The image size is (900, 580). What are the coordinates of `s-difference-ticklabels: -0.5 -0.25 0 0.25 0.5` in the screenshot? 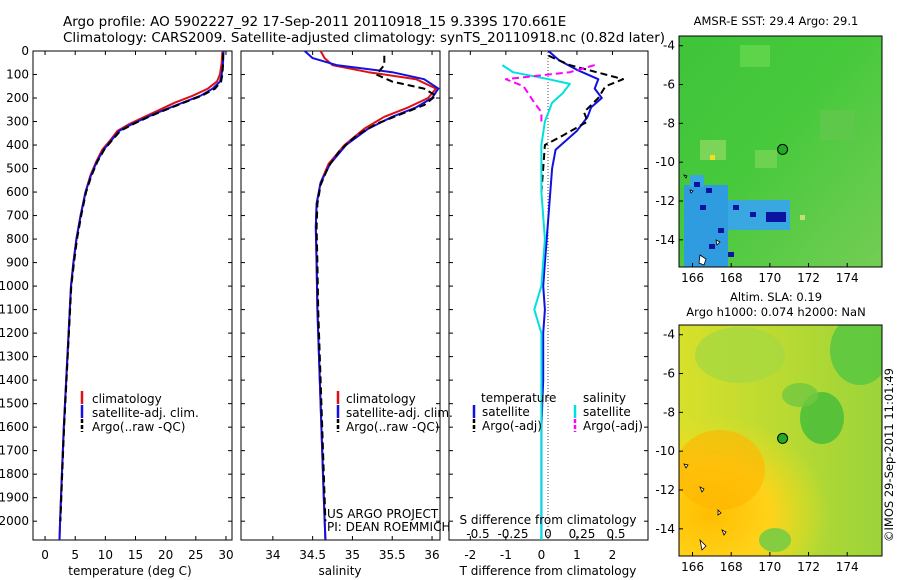 It's located at (545, 534).